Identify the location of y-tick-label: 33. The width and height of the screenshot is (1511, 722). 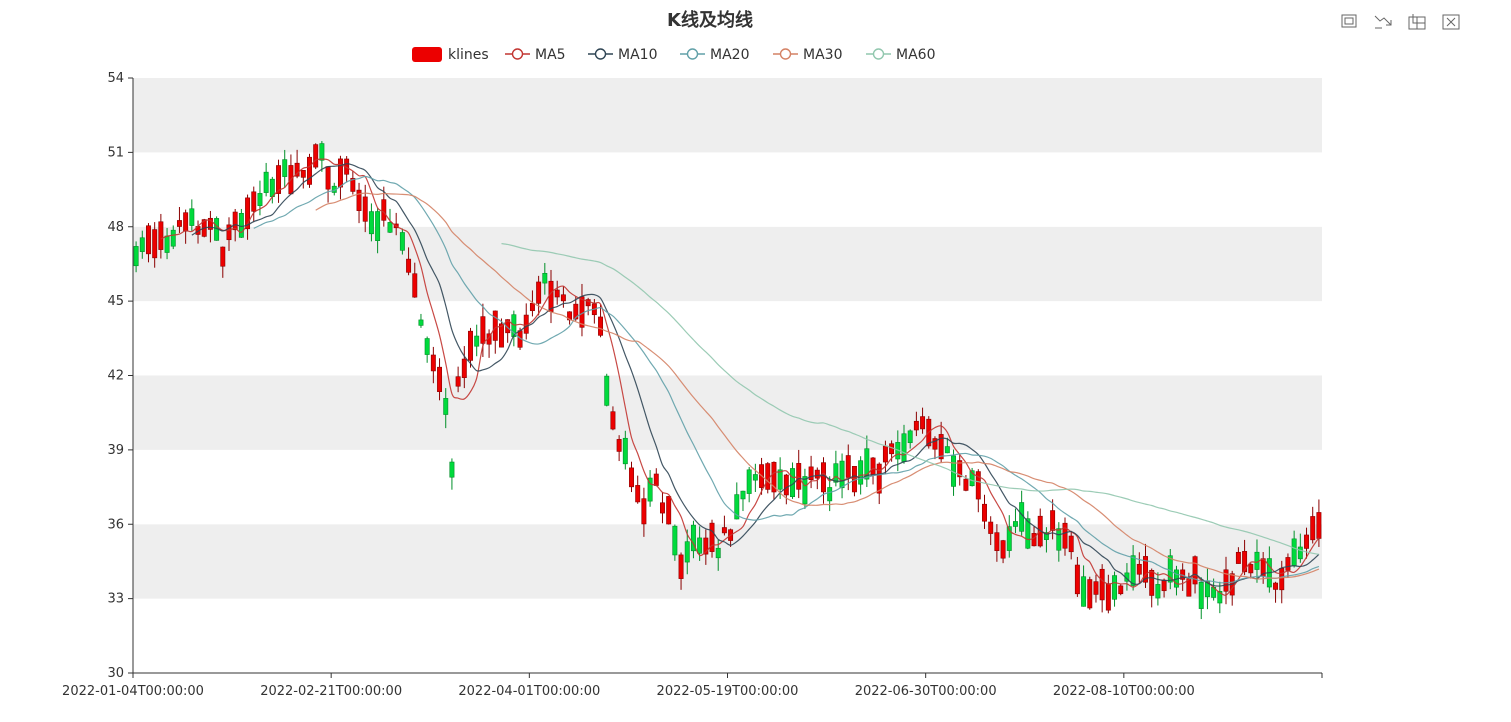
(115, 599).